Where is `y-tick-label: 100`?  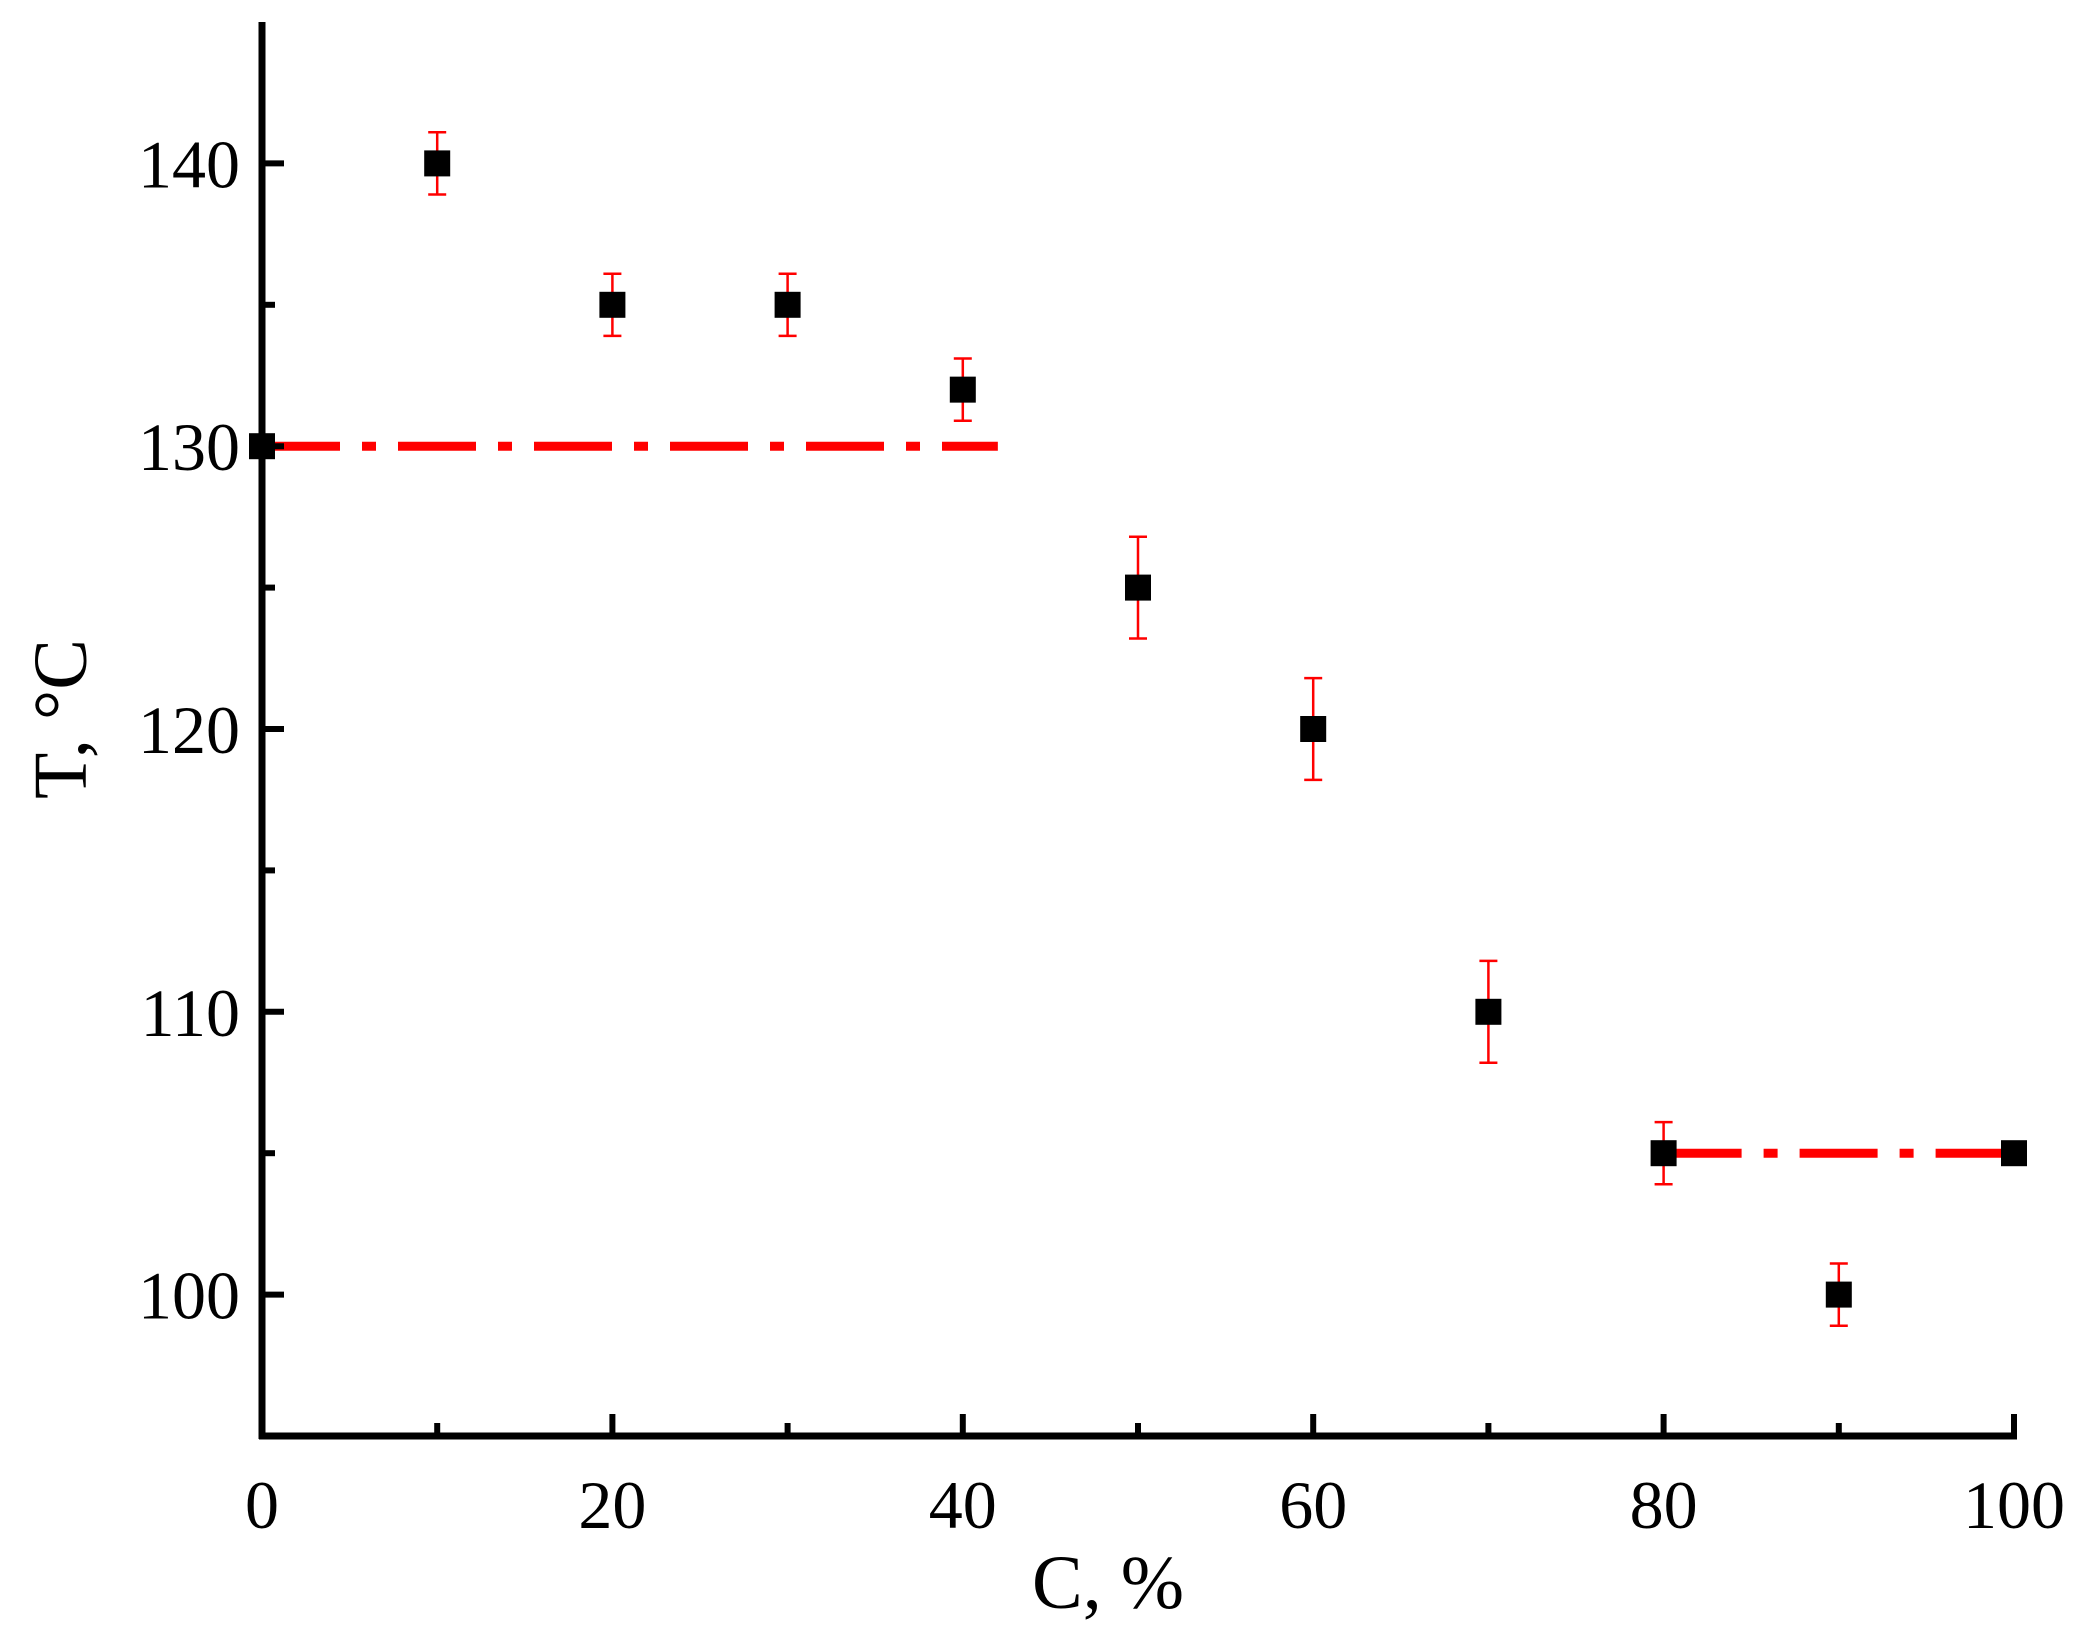
y-tick-label: 100 is located at coordinates (189, 1296).